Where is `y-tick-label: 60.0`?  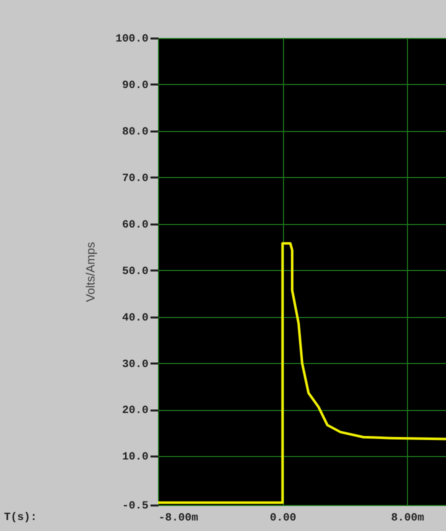
y-tick-label: 60.0 is located at coordinates (135, 225).